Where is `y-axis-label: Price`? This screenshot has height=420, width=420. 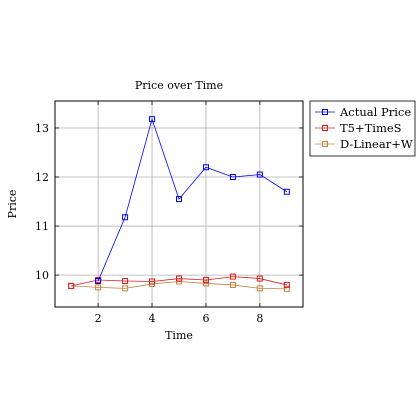 y-axis-label: Price is located at coordinates (12, 204).